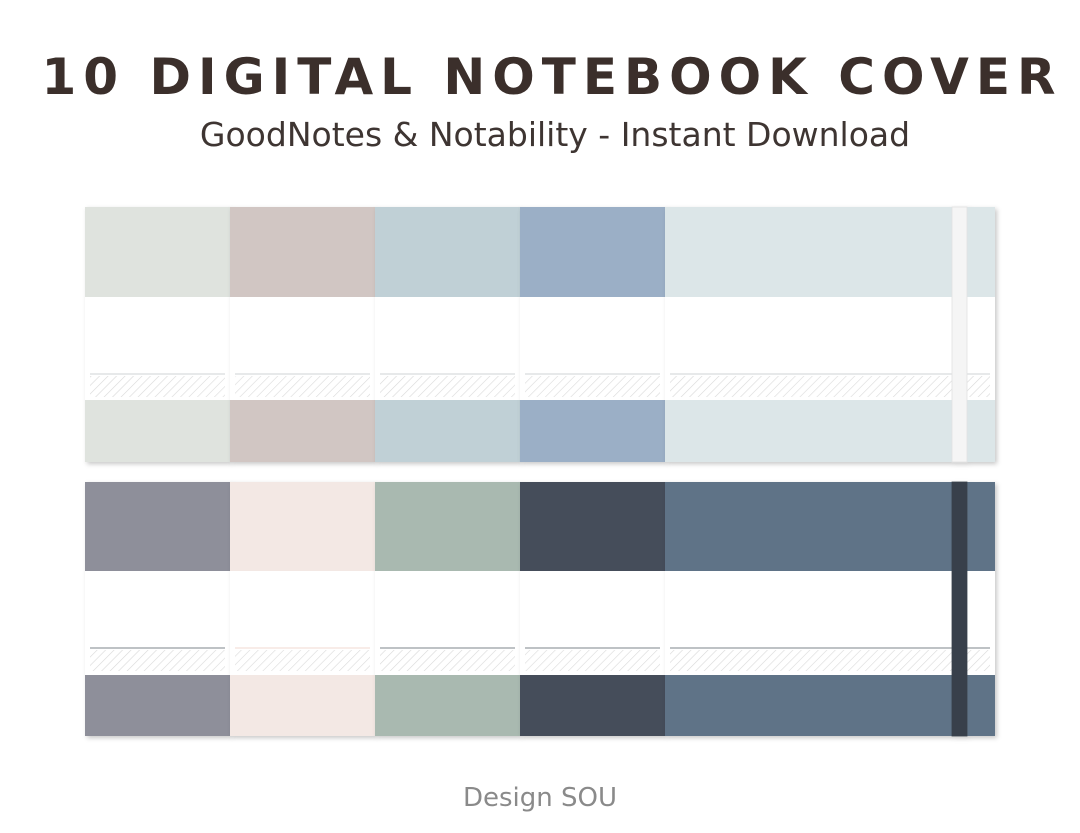 The width and height of the screenshot is (1080, 833). I want to click on credit: Design SOU, so click(540, 798).